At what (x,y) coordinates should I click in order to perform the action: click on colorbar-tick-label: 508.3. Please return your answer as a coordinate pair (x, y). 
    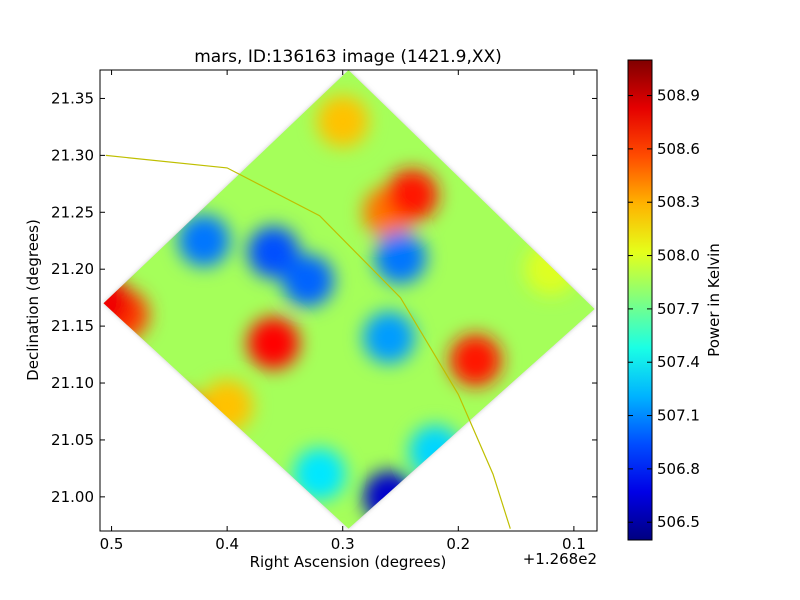
    Looking at the image, I should click on (678, 202).